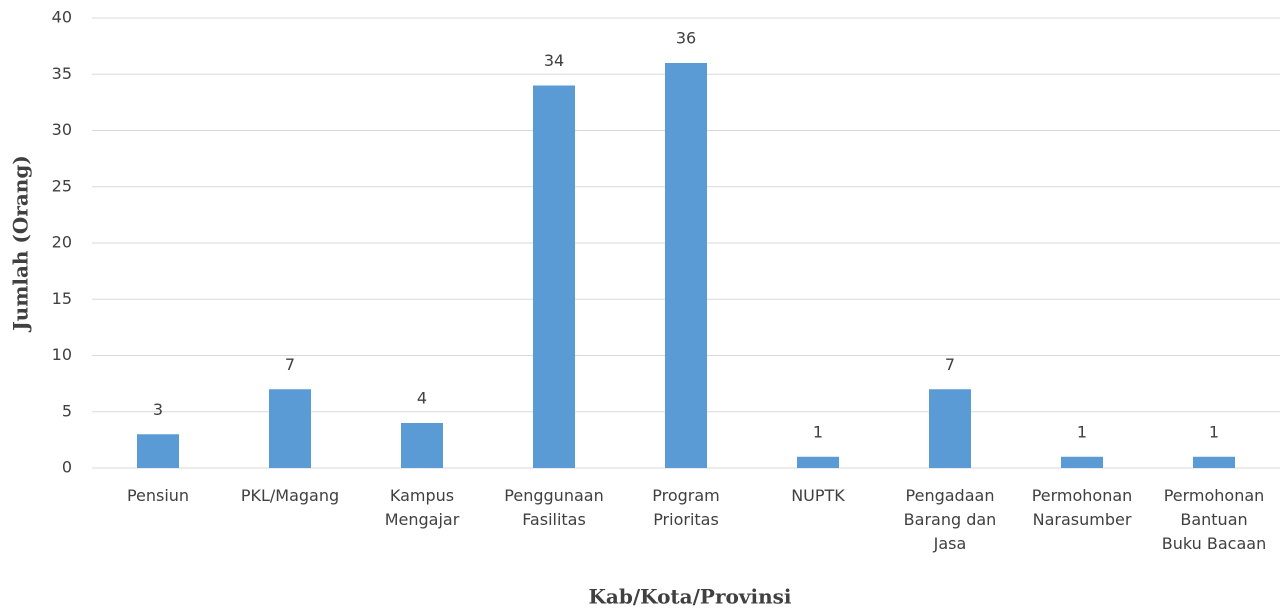 This screenshot has width=1284, height=612. I want to click on y-tick-label: 40, so click(62, 17).